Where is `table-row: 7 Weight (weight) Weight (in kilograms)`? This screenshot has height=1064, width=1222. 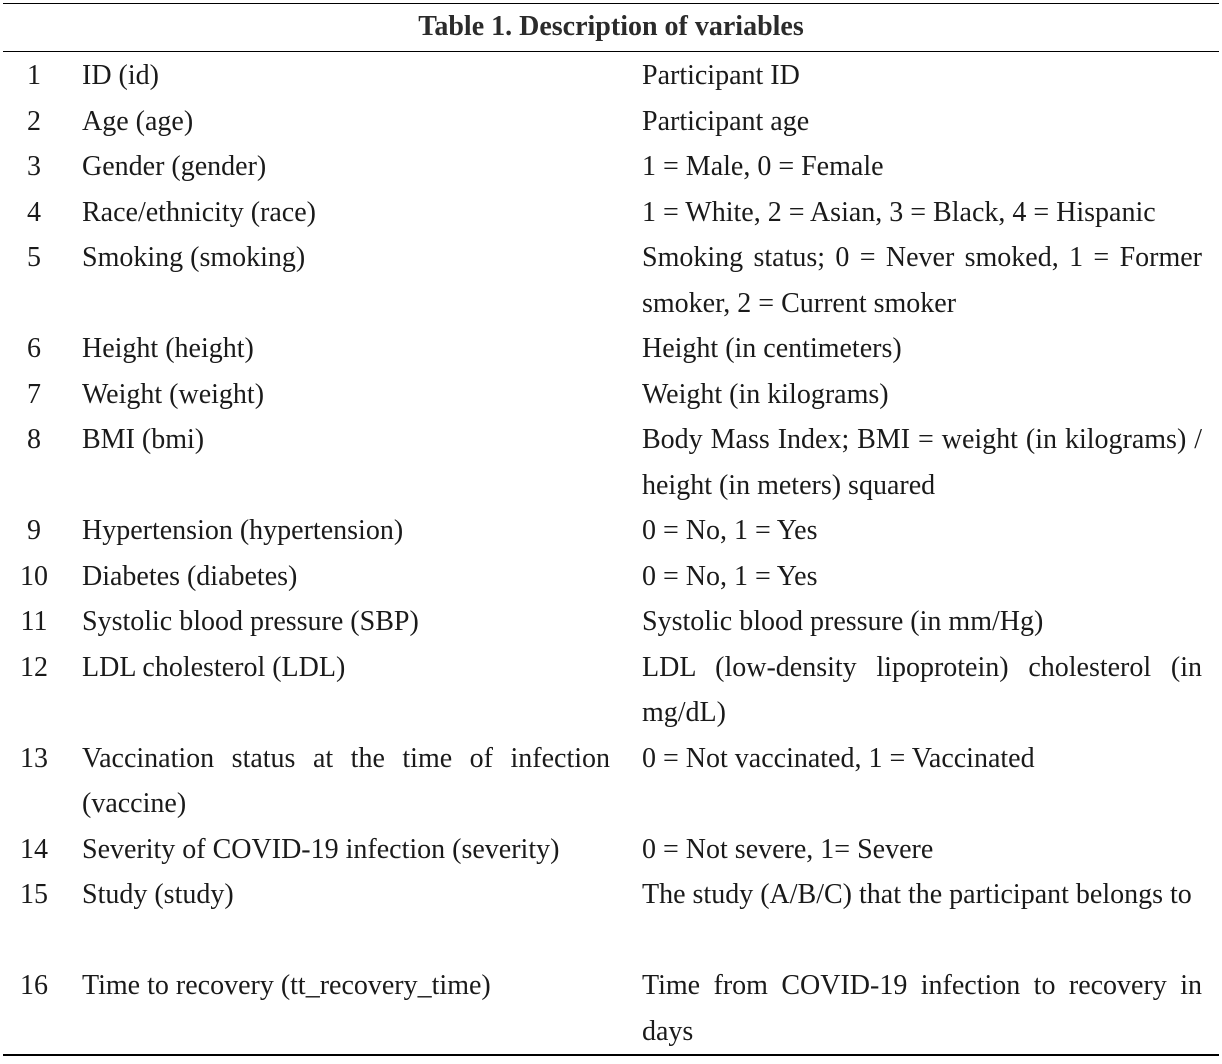
table-row: 7 Weight (weight) Weight (in kilograms) is located at coordinates (611, 395).